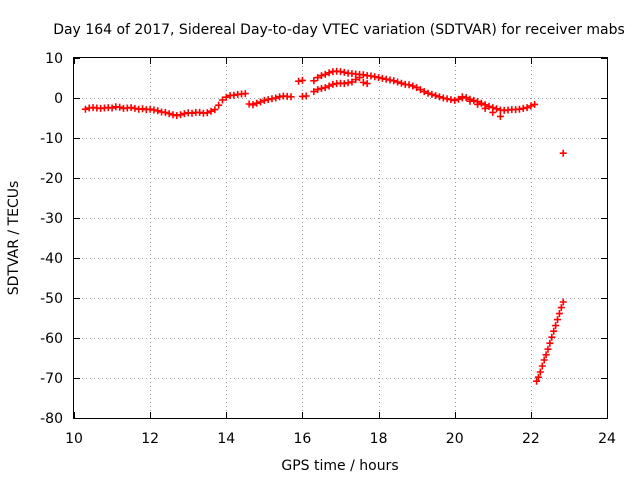 The image size is (640, 480). Describe the element at coordinates (51, 179) in the screenshot. I see `y-tick-label: -20` at that location.